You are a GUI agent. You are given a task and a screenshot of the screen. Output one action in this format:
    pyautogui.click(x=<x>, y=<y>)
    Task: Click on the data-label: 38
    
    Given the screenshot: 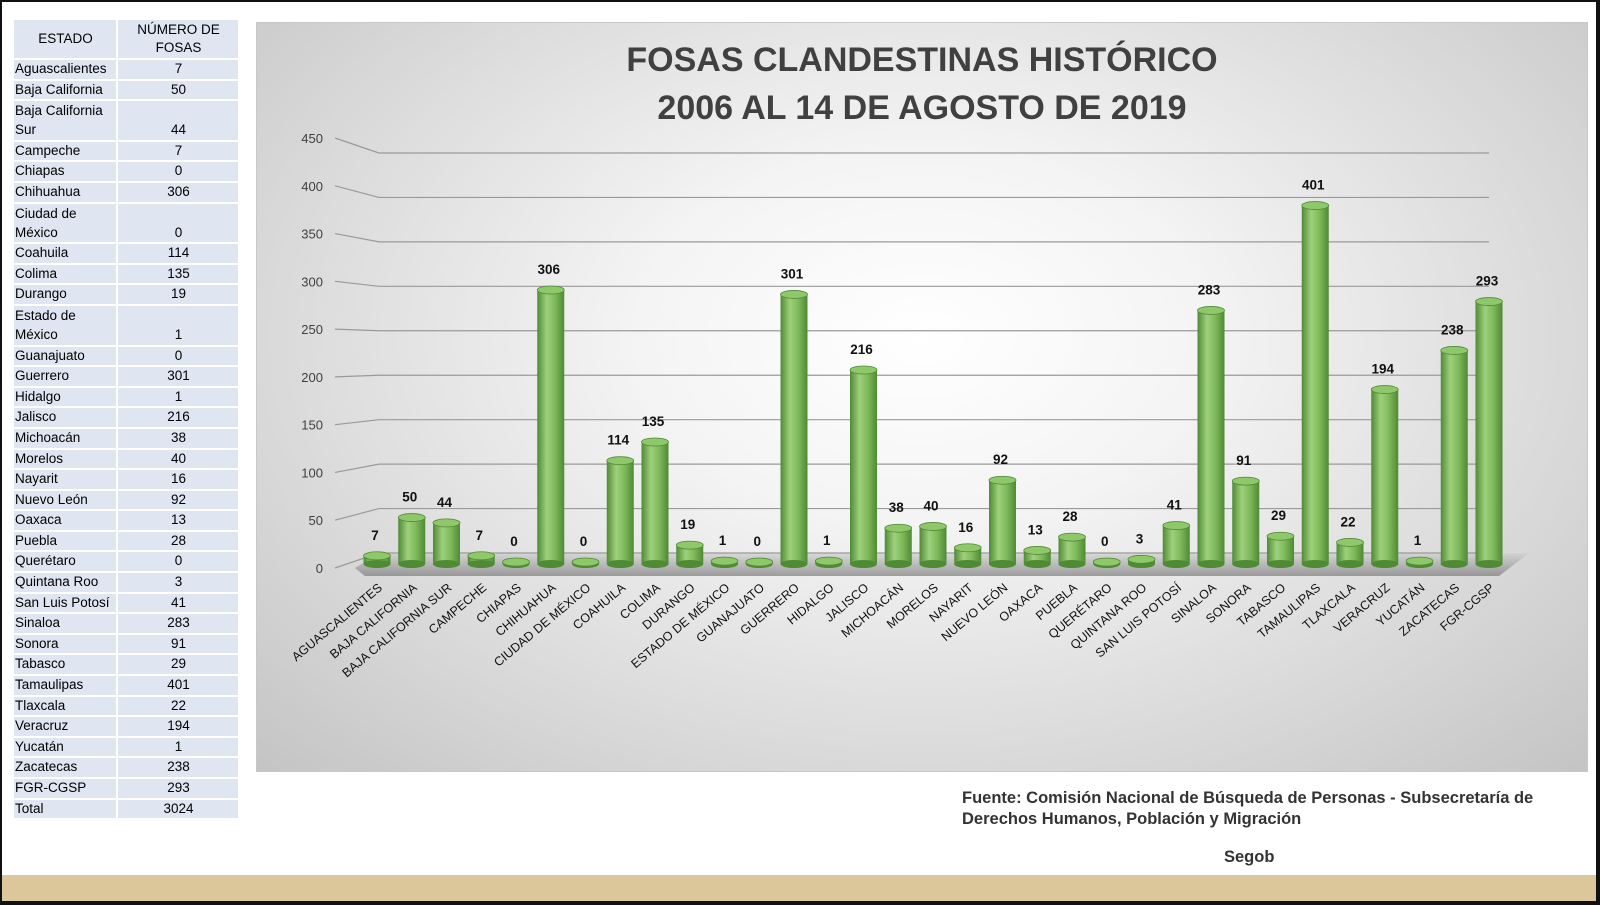 What is the action you would take?
    pyautogui.click(x=897, y=507)
    